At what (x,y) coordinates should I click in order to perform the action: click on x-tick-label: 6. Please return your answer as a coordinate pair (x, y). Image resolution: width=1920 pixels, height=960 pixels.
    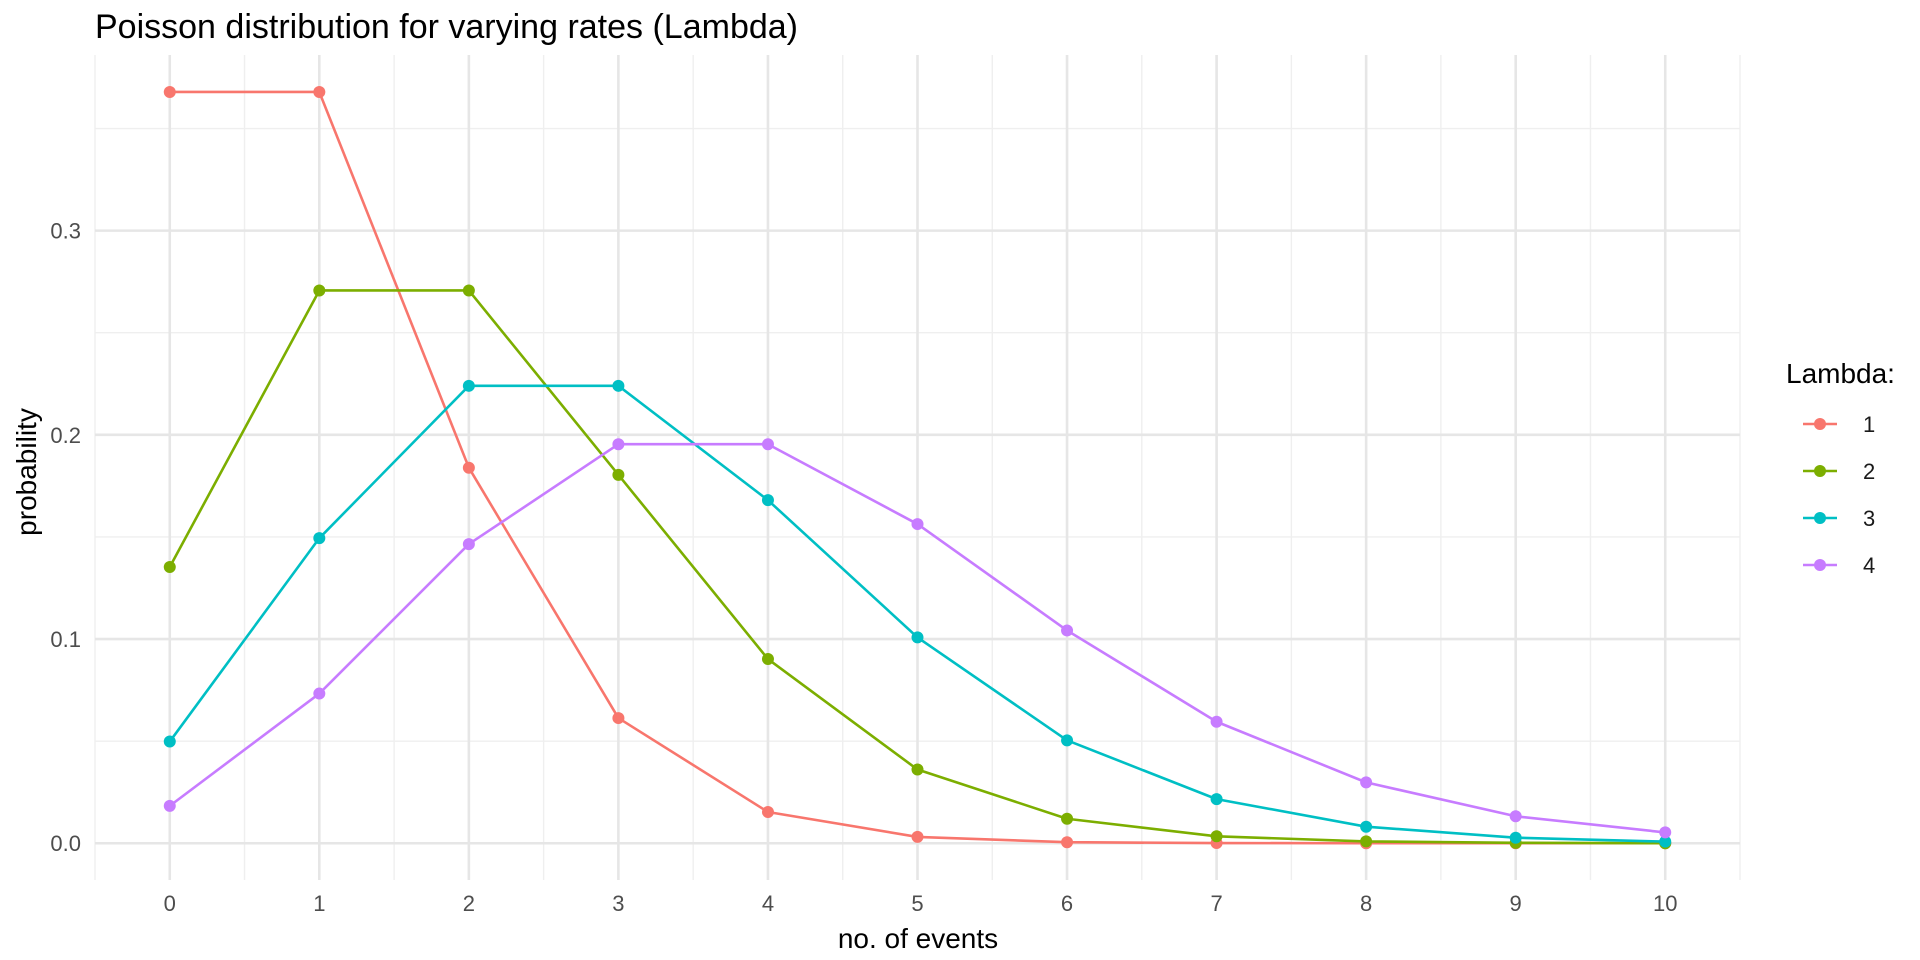
    Looking at the image, I should click on (1067, 903).